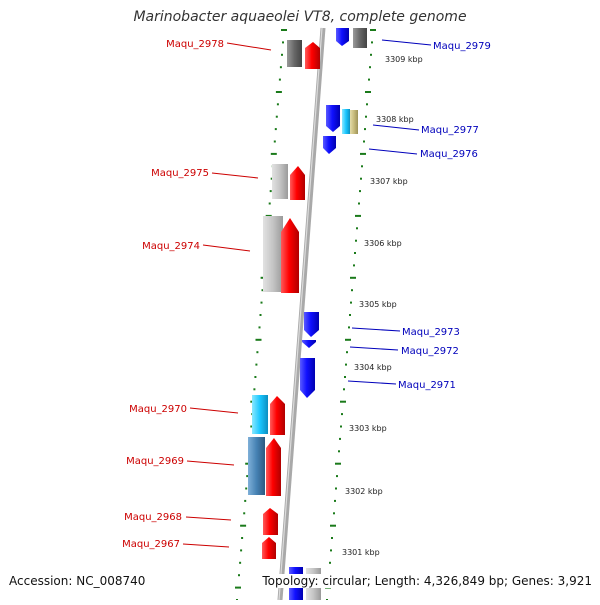 The height and width of the screenshot is (605, 600). Describe the element at coordinates (383, 243) in the screenshot. I see `kbp-marker: 3306 kbp` at that location.